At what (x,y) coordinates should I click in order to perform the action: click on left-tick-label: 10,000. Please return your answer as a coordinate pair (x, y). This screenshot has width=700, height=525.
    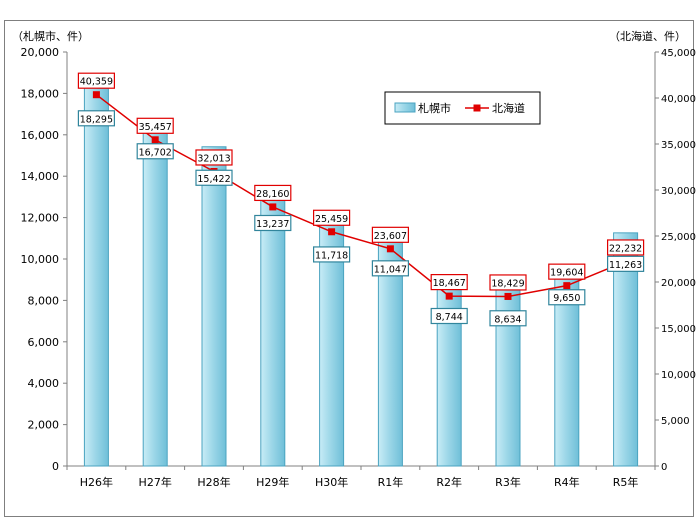
    Looking at the image, I should click on (40, 259).